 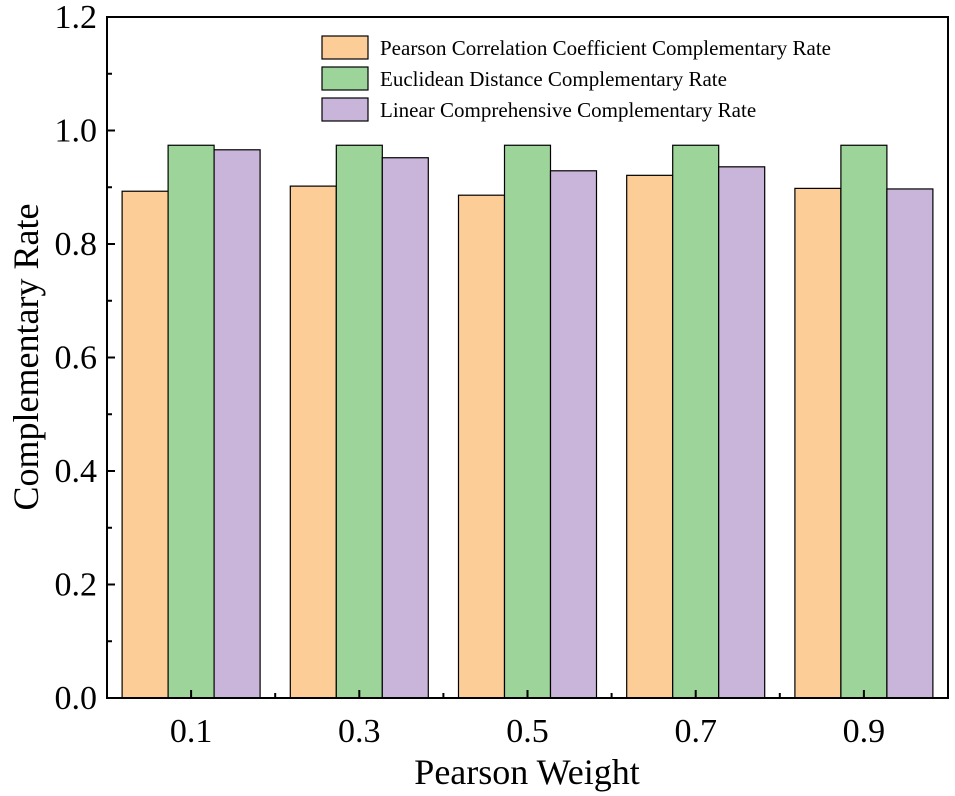 I want to click on y-tick-label: 0.6, so click(x=76, y=358).